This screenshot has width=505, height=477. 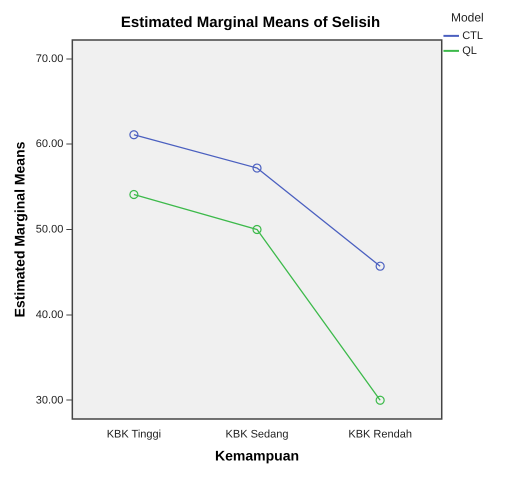 What do you see at coordinates (50, 314) in the screenshot?
I see `y-tick-label: 40.00` at bounding box center [50, 314].